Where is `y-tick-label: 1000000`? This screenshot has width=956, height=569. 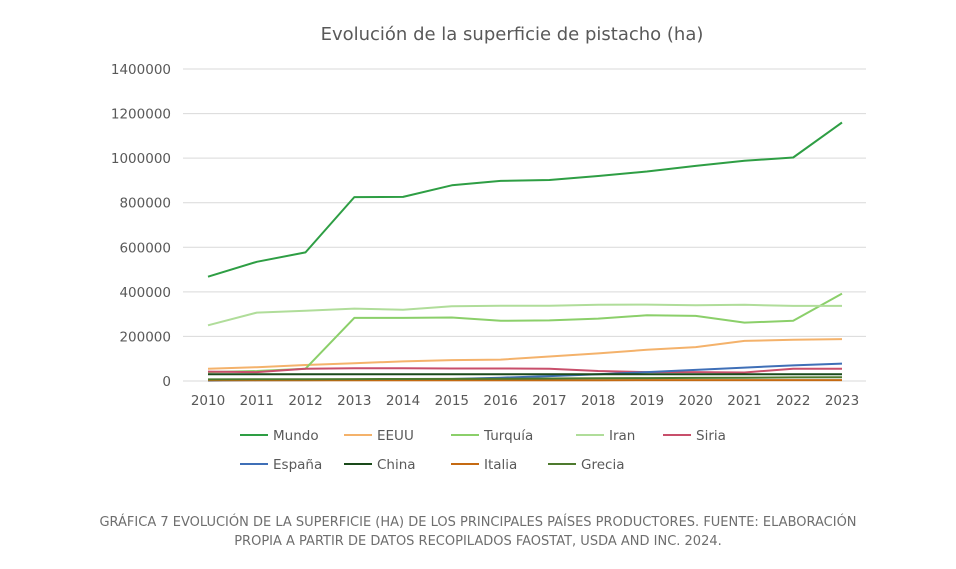
y-tick-label: 1000000 is located at coordinates (141, 159).